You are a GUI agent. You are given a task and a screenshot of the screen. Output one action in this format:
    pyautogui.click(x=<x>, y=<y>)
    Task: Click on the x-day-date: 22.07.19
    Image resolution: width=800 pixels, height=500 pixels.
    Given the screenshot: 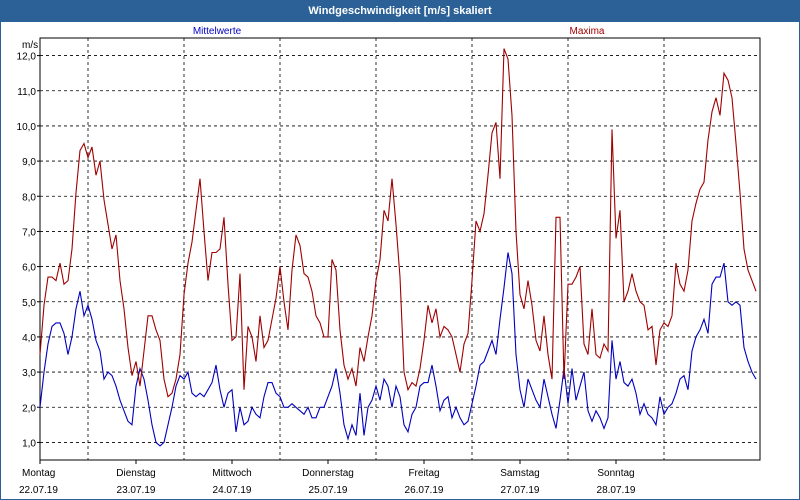 What is the action you would take?
    pyautogui.click(x=38, y=490)
    